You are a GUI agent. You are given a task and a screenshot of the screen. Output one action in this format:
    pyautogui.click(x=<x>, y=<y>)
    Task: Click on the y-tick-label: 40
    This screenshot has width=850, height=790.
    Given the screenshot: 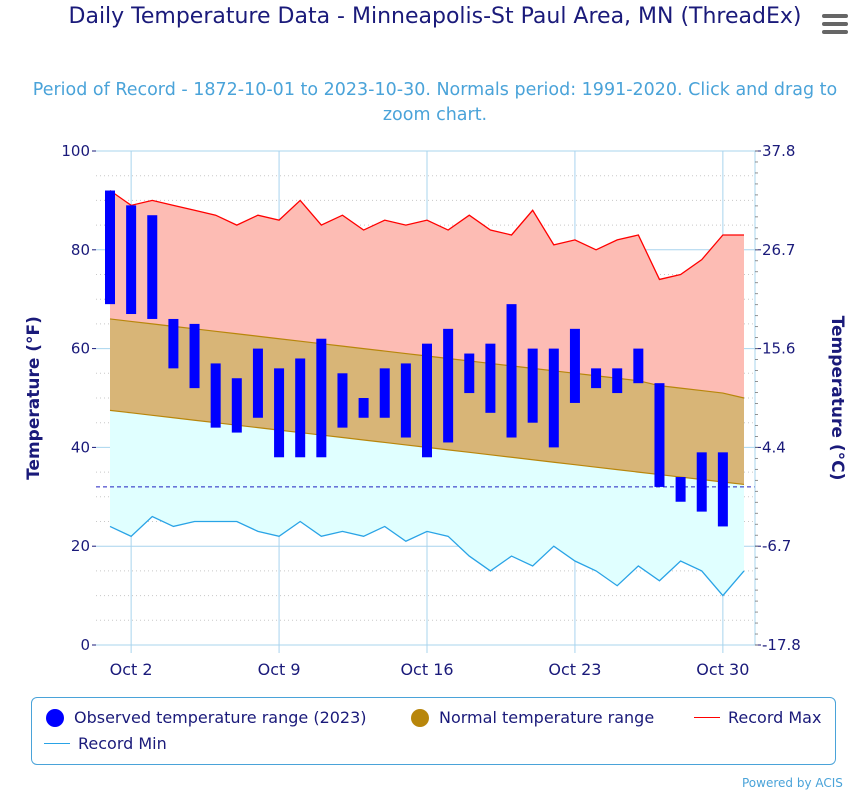 What is the action you would take?
    pyautogui.click(x=80, y=447)
    